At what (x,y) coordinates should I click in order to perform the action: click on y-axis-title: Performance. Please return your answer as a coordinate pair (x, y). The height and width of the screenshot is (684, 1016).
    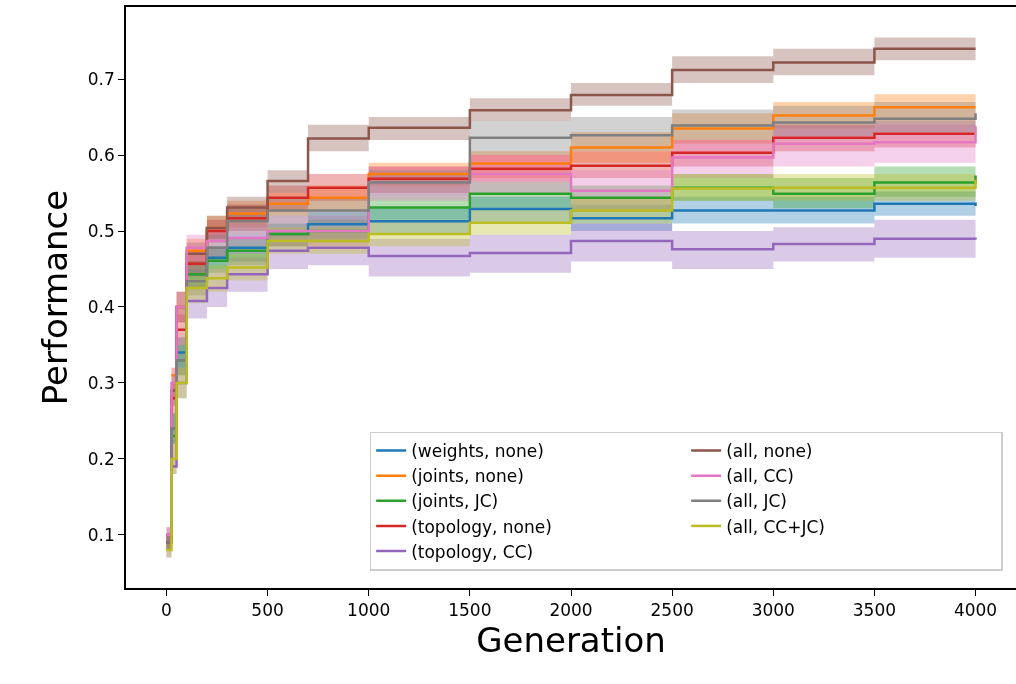
    Looking at the image, I should click on (54, 297).